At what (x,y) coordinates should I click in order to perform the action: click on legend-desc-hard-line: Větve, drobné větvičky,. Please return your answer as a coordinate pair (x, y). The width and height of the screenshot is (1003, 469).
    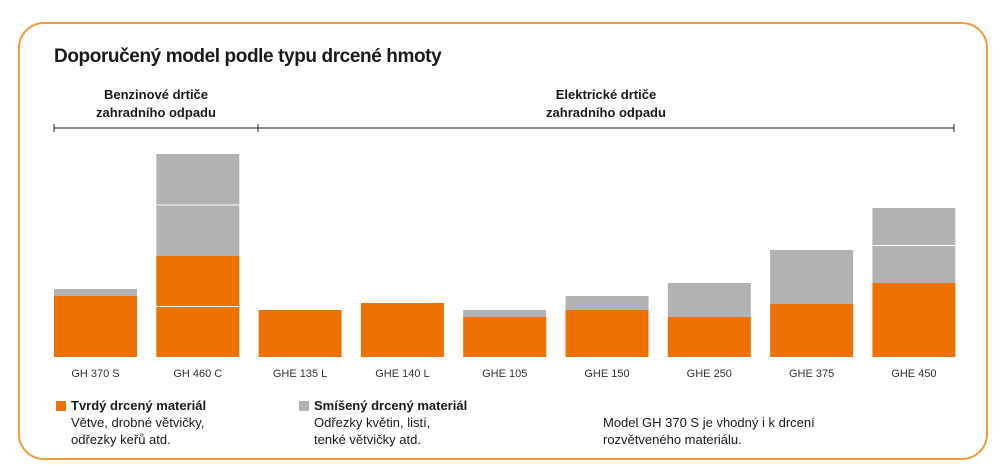
    Looking at the image, I should click on (138, 422).